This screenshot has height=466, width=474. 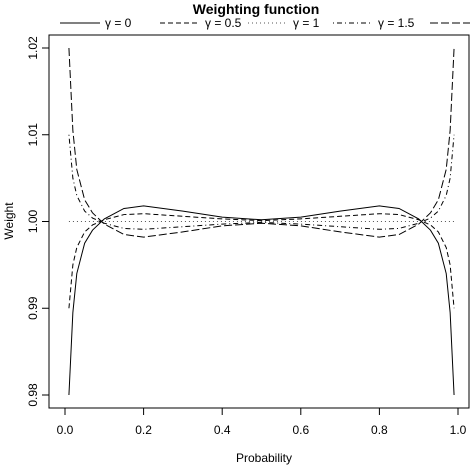 I want to click on y-axis-label: Weight, so click(x=9, y=221).